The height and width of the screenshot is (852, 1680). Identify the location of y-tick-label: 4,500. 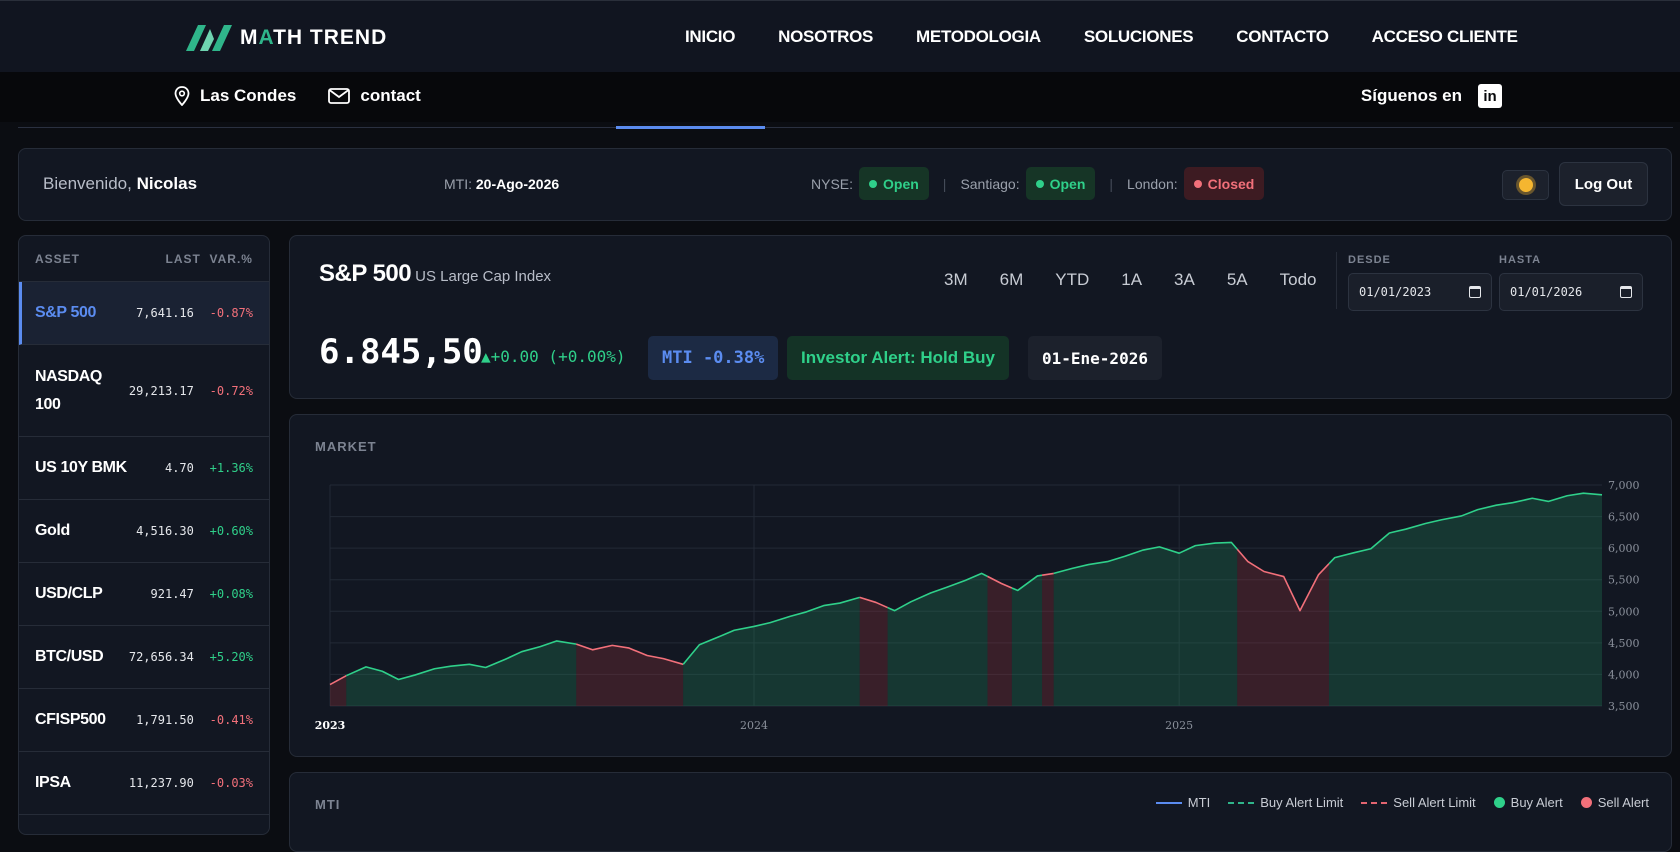
(1624, 643).